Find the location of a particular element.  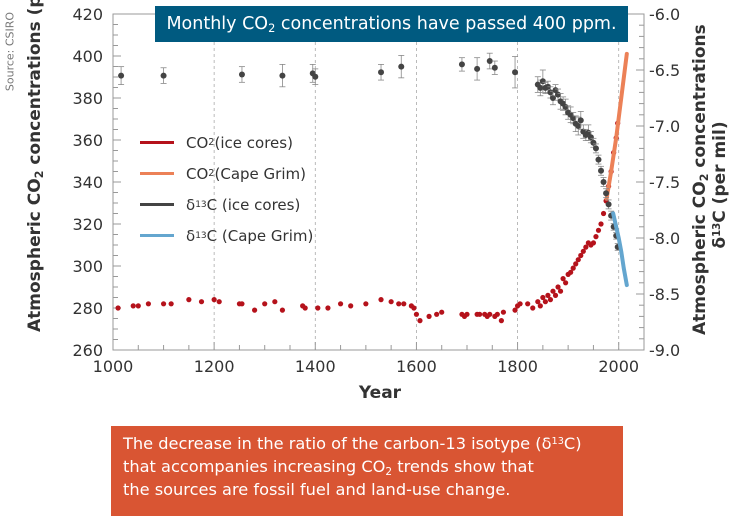

x-tick-label: 1000 is located at coordinates (113, 366).